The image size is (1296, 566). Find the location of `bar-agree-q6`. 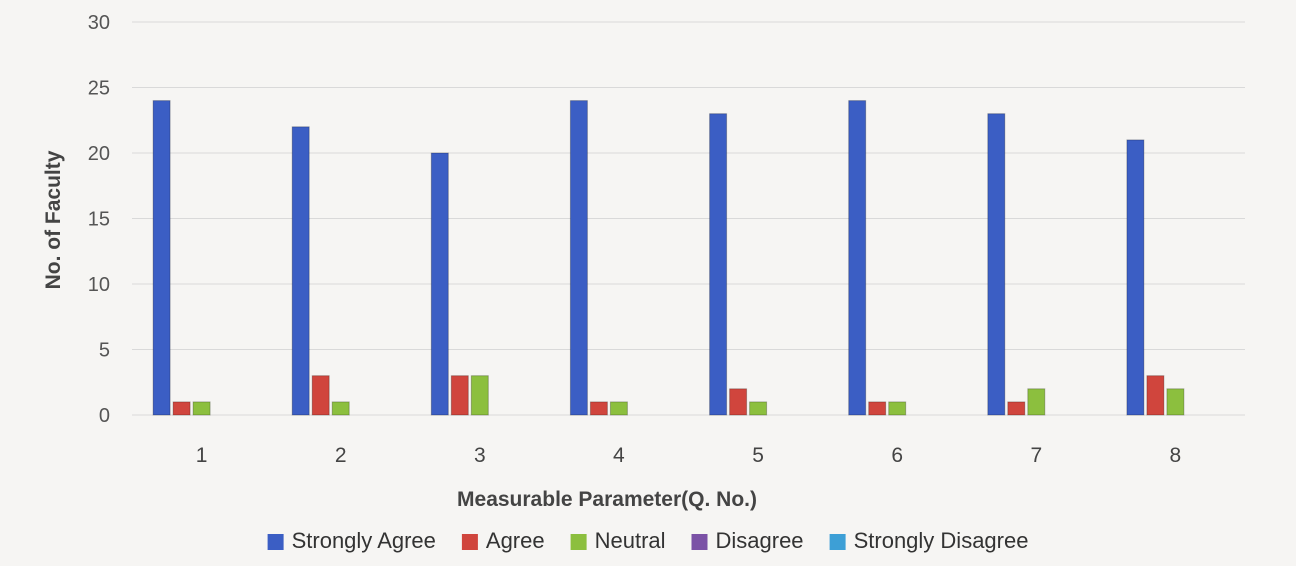

bar-agree-q6 is located at coordinates (877, 408).